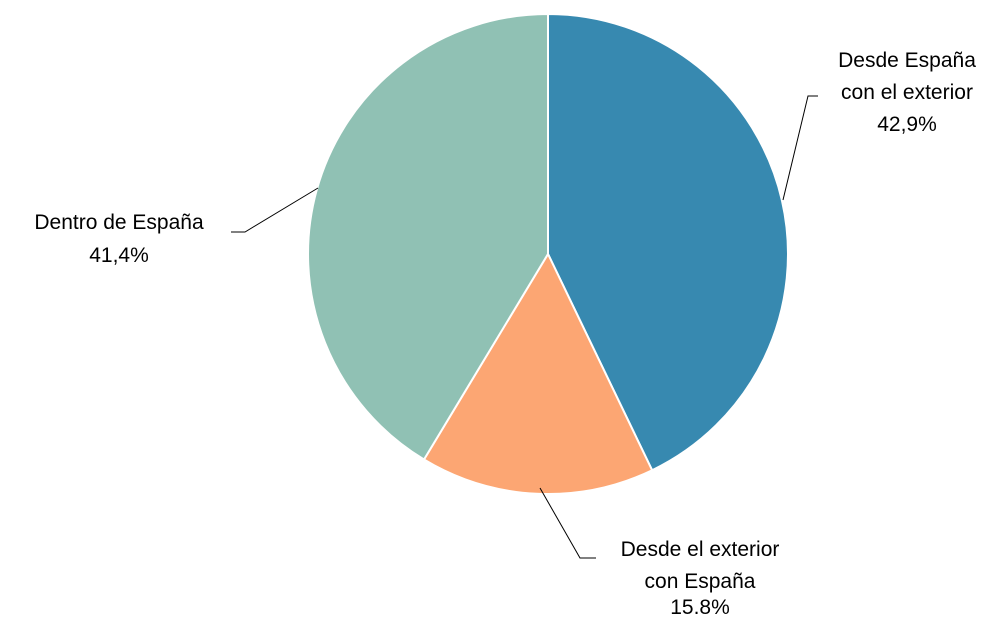 The height and width of the screenshot is (619, 999). What do you see at coordinates (275, 210) in the screenshot?
I see `leader-line-dentro-espana` at bounding box center [275, 210].